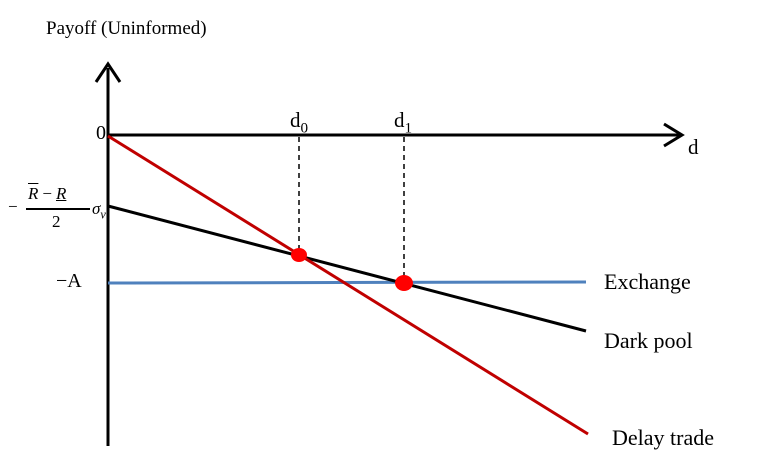  I want to click on r-bar: R, so click(33, 193).